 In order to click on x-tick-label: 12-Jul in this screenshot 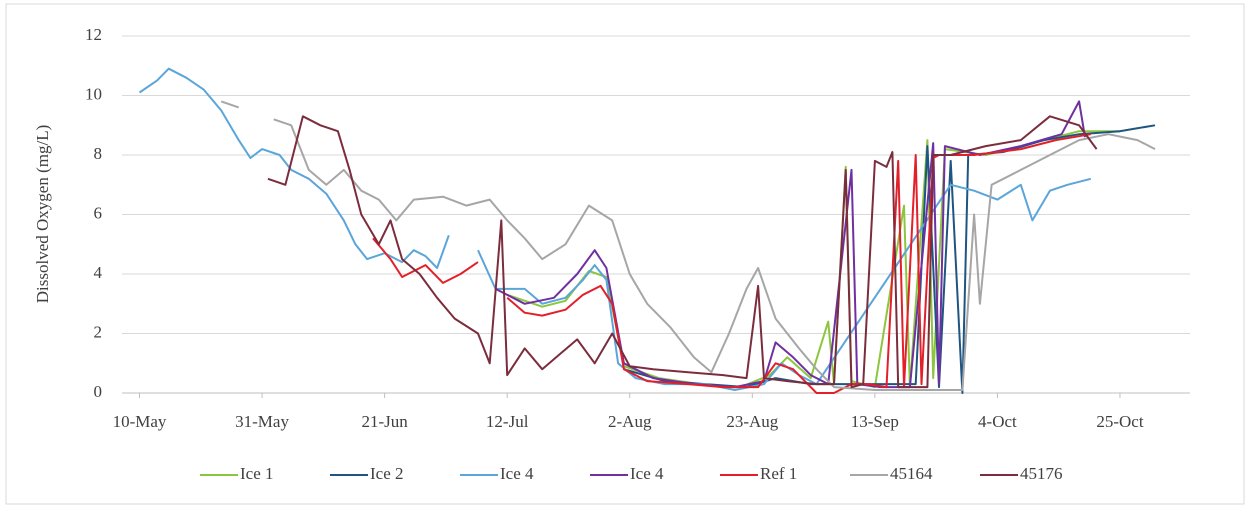, I will do `click(507, 421)`.